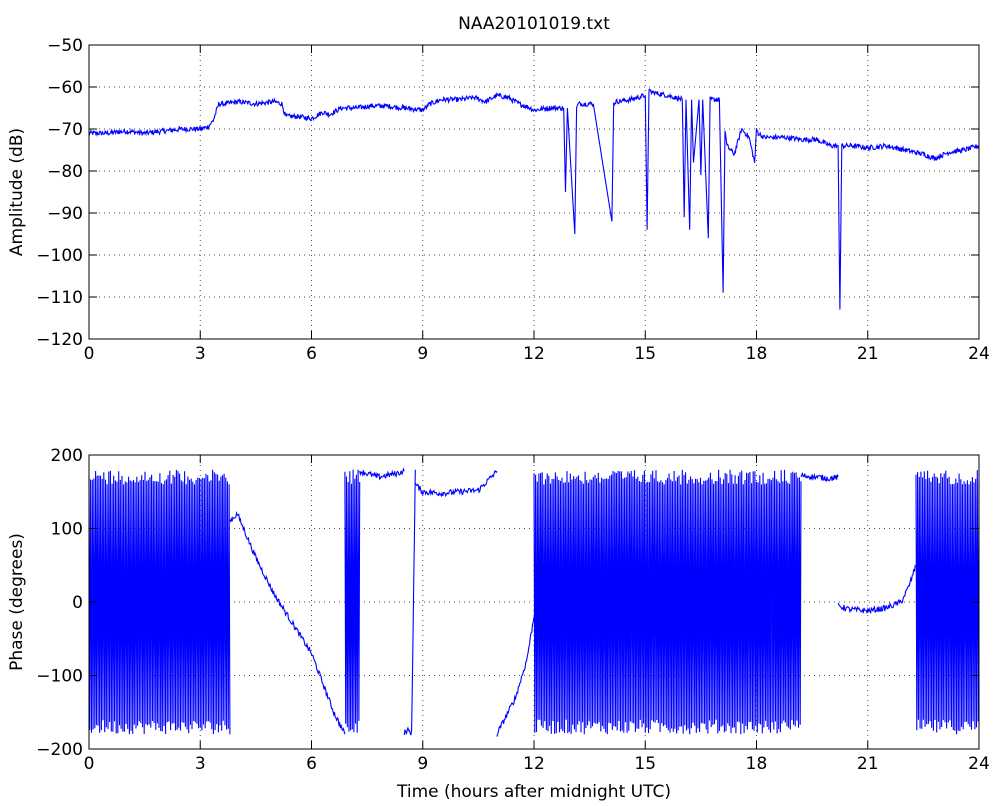 Image resolution: width=998 pixels, height=806 pixels. Describe the element at coordinates (65, 88) in the screenshot. I see `y-tick-label: −60` at that location.